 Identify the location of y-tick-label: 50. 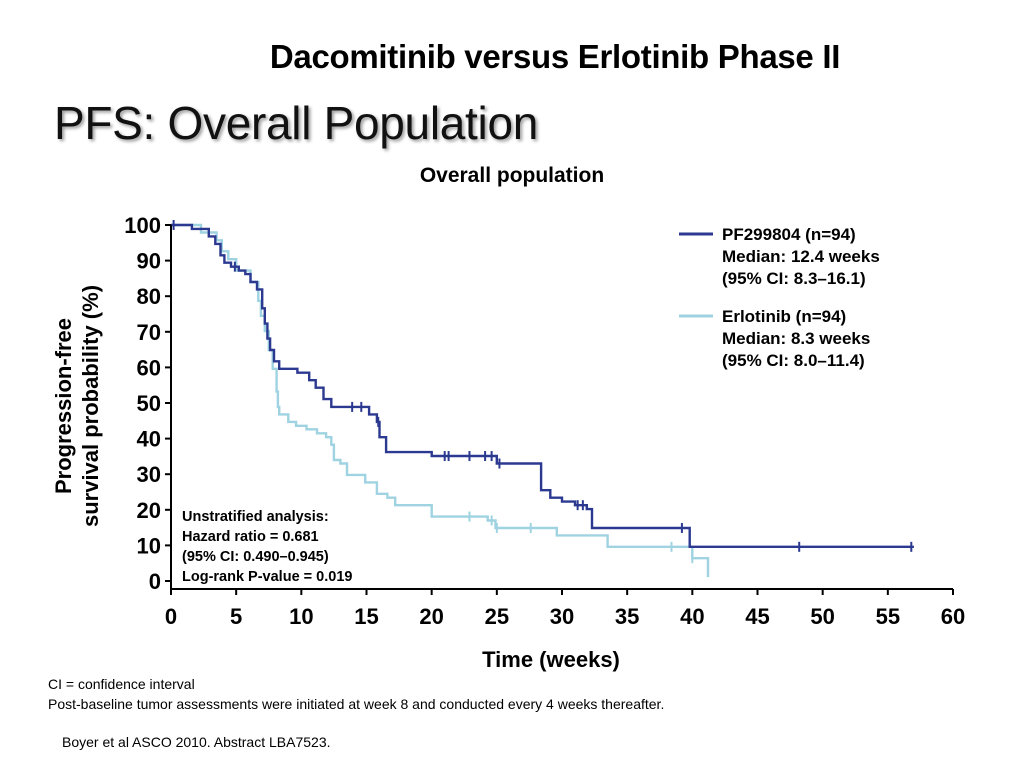
(149, 403).